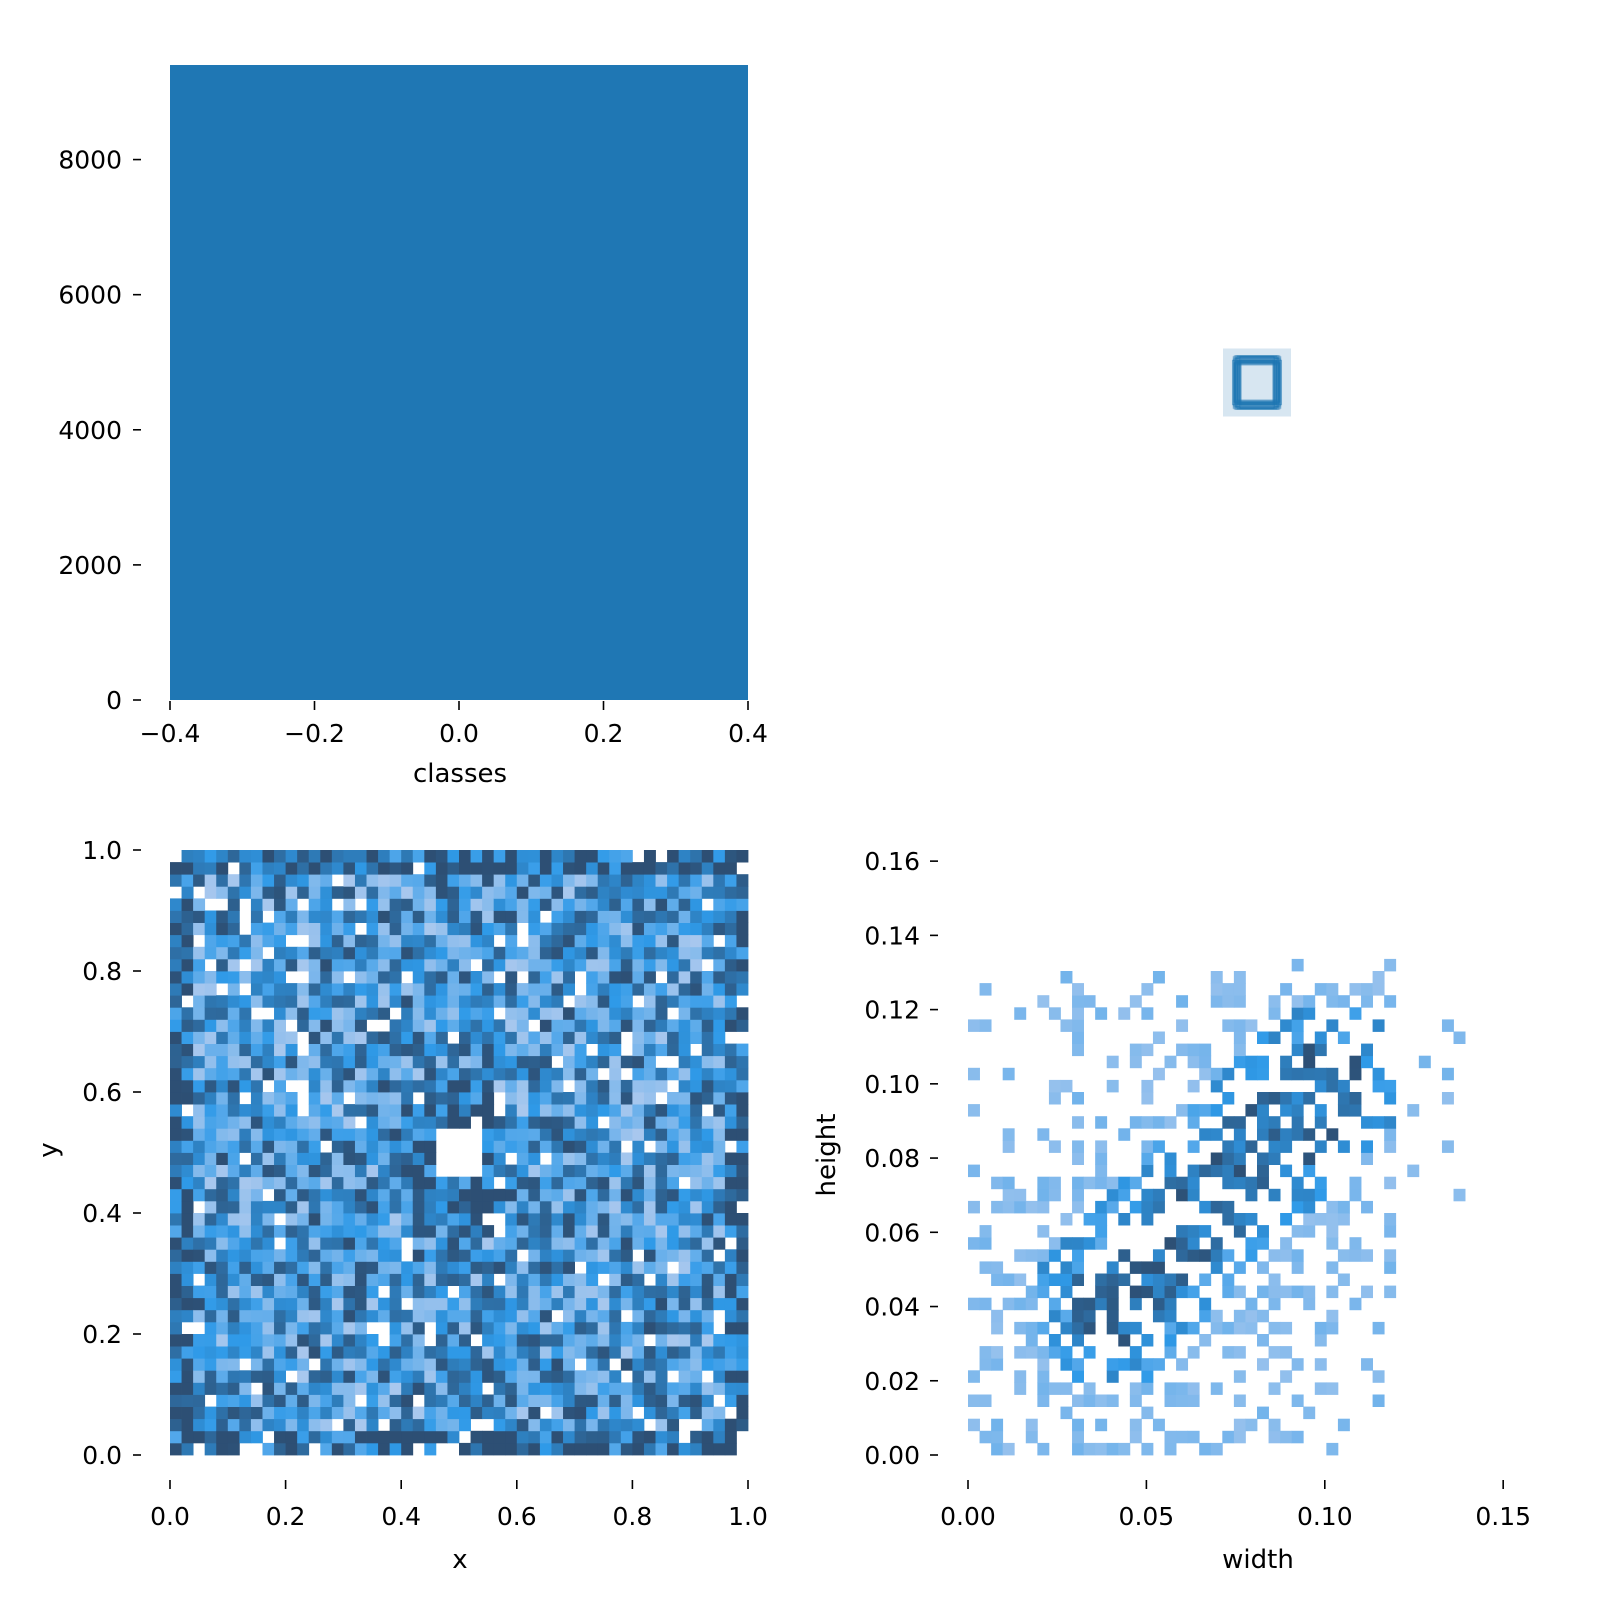 This screenshot has height=1600, width=1600. What do you see at coordinates (748, 733) in the screenshot?
I see `x-tick-label: 0.4` at bounding box center [748, 733].